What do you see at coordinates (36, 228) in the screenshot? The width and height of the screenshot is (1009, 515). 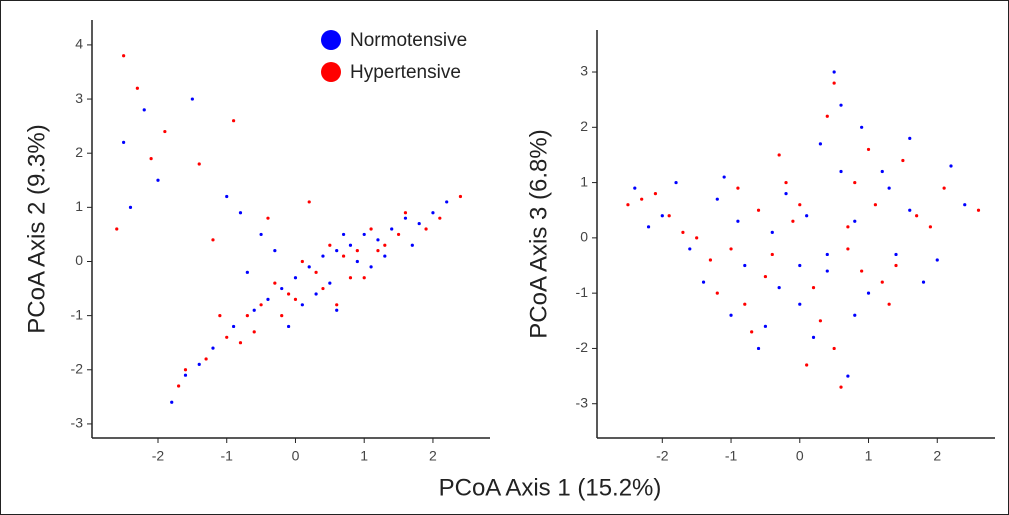 I see `y-axis-title: PCoA Axis 2 (9.3%)` at bounding box center [36, 228].